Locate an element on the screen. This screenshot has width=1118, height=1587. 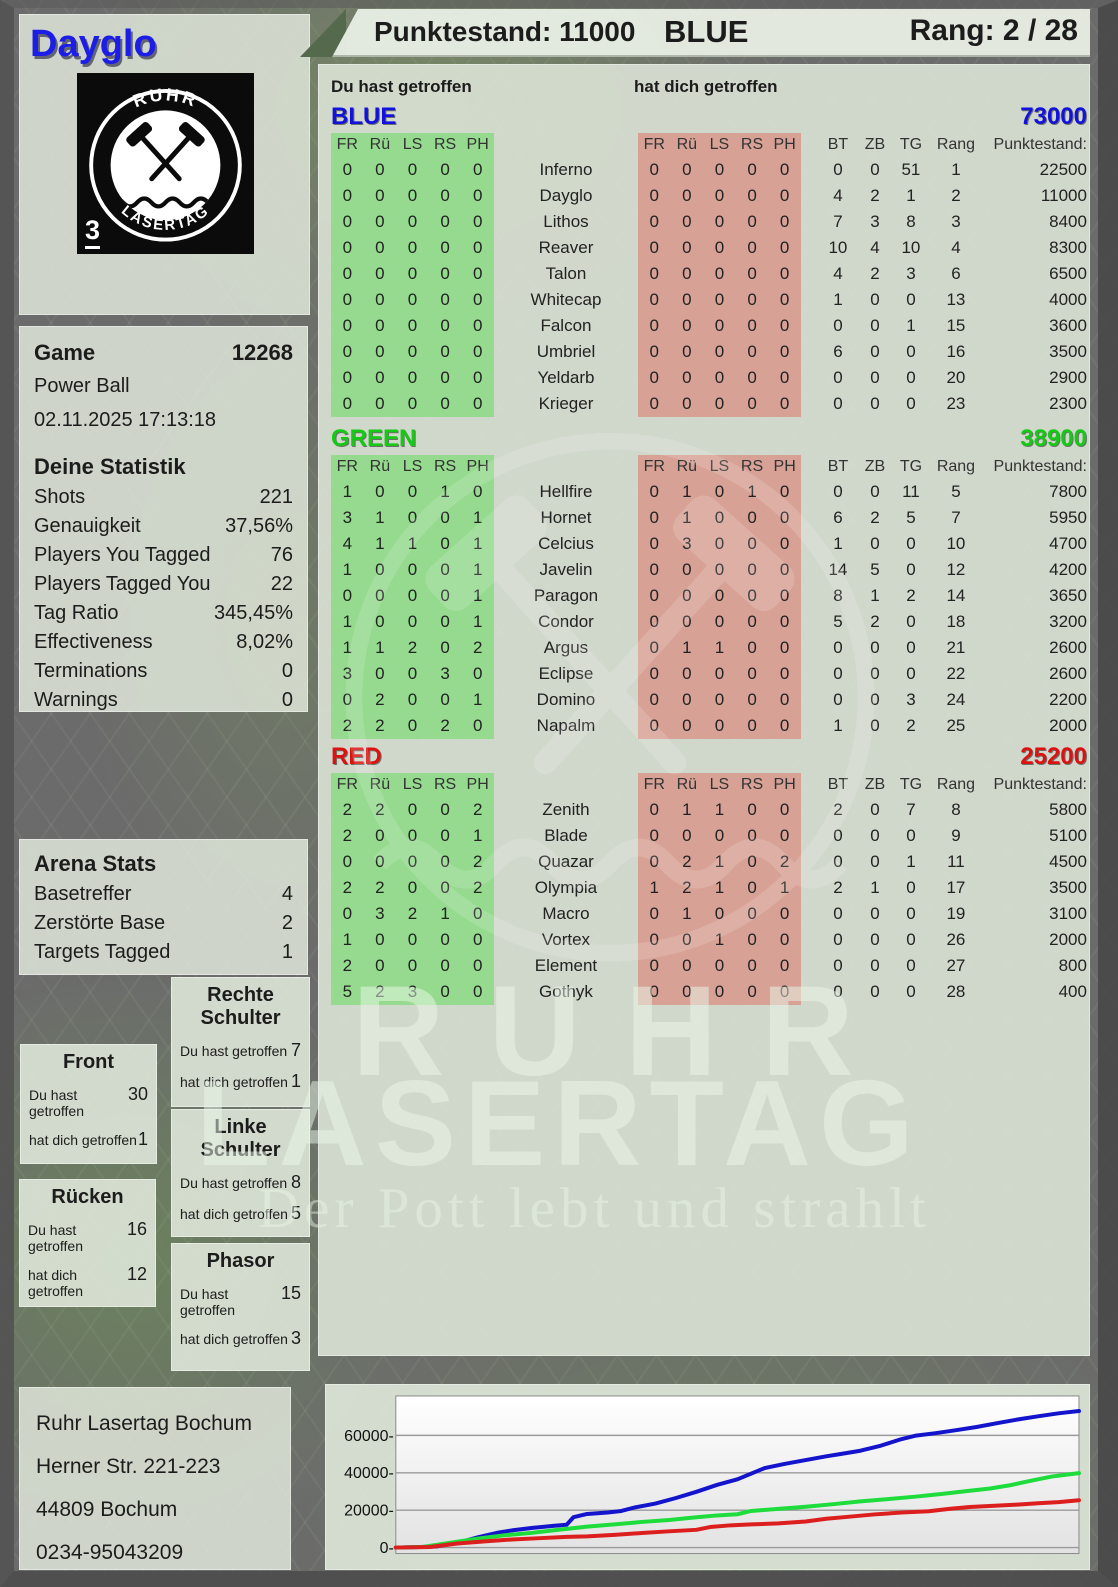
you-hit-cell: 3 is located at coordinates (445, 673).